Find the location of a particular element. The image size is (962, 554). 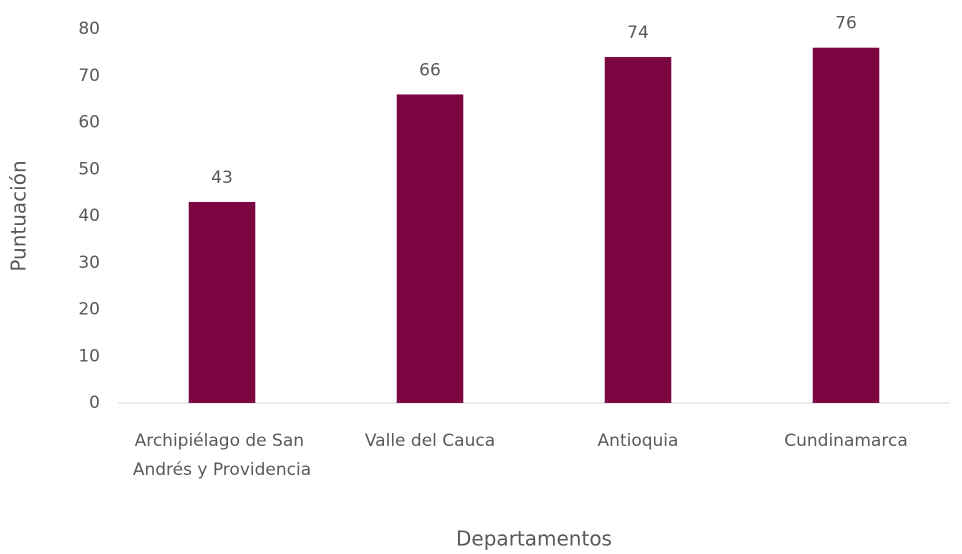

value-label: 43 is located at coordinates (222, 178).